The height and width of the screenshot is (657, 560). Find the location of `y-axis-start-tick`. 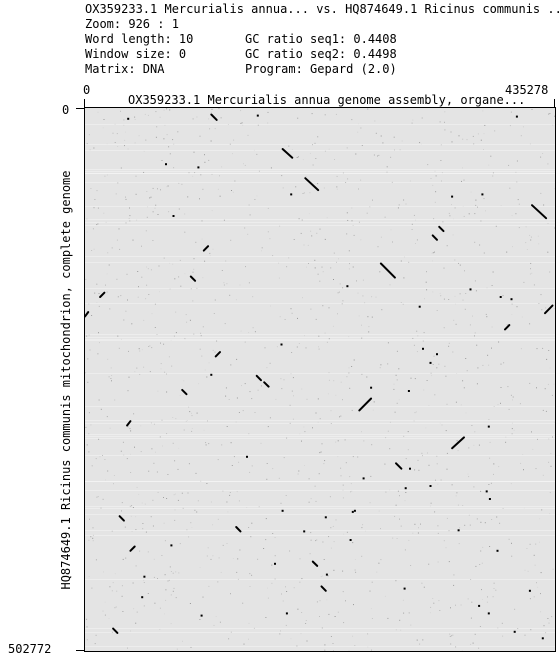

y-axis-start-tick is located at coordinates (80, 108).